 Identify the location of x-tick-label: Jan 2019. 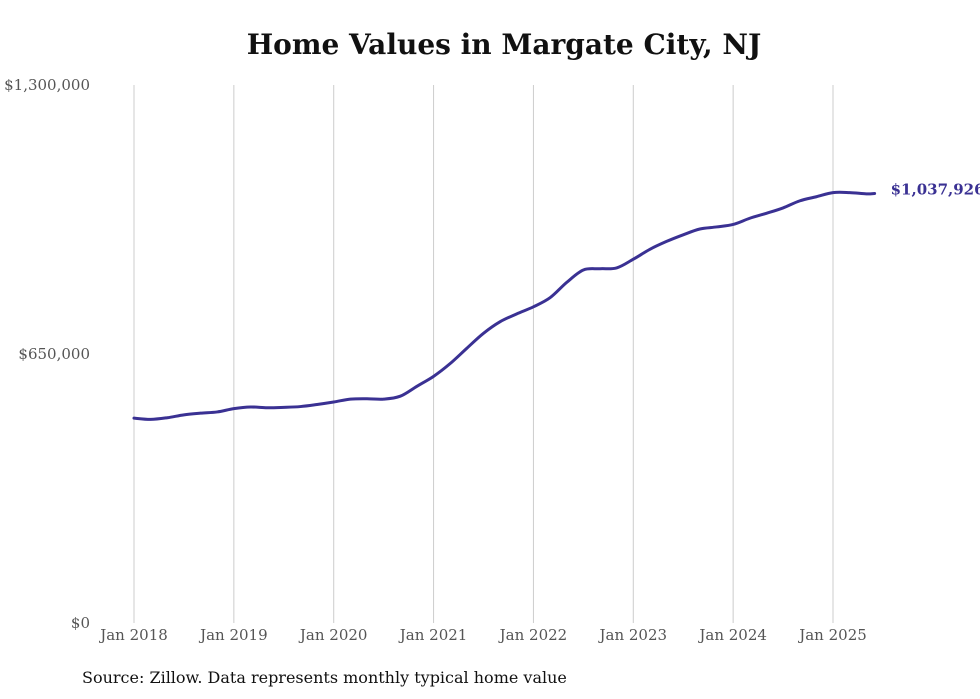
(233, 635).